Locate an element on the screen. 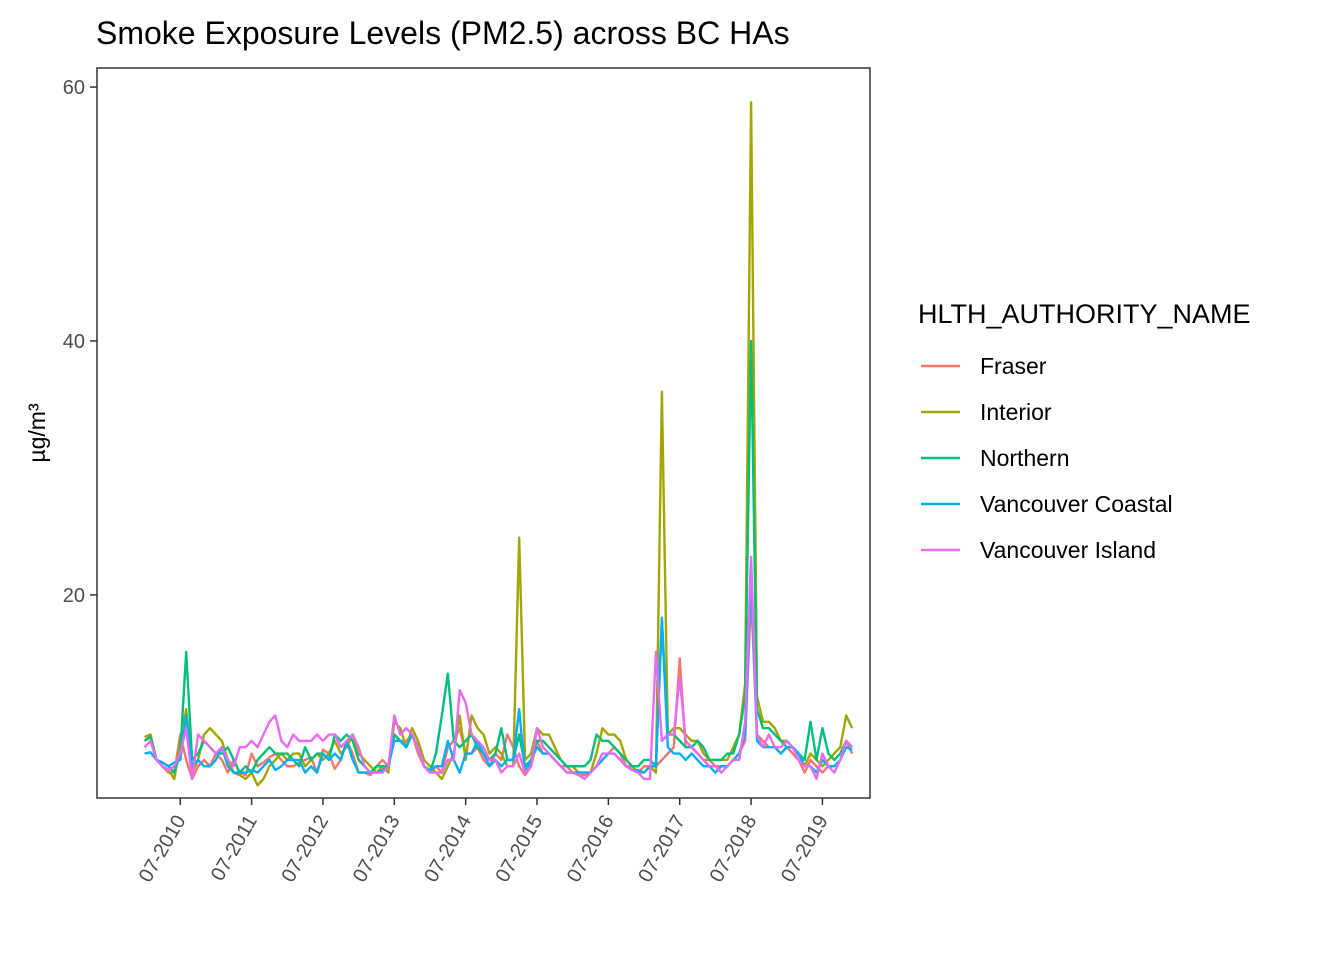  legend-title: HLTH_AUTHORITY_NAME is located at coordinates (1084, 314).